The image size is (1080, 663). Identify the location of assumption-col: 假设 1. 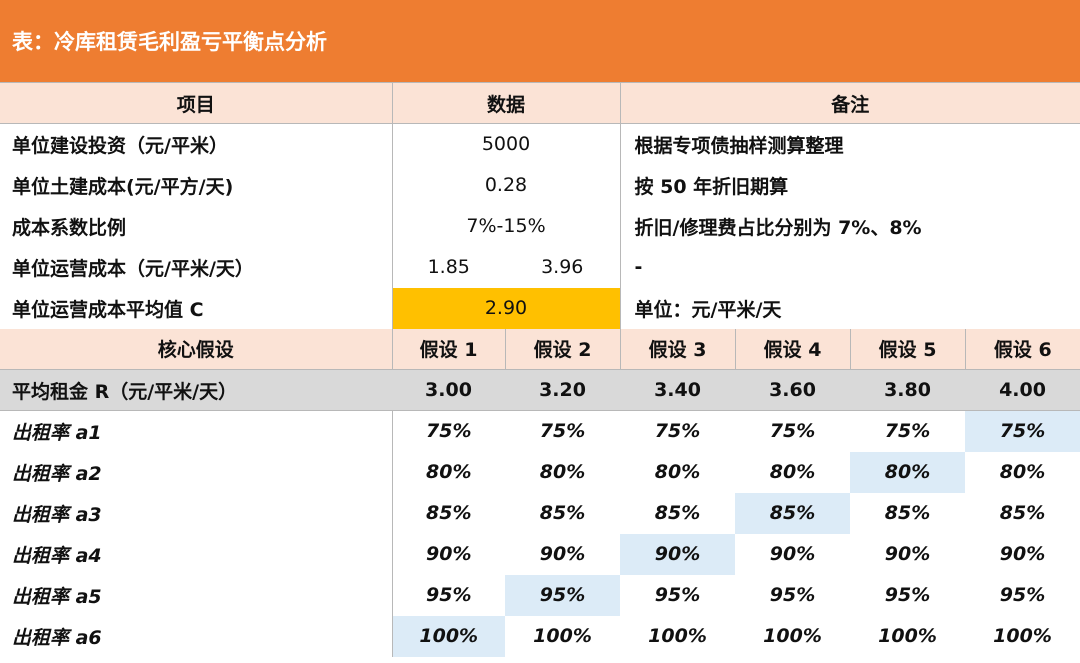
(449, 349).